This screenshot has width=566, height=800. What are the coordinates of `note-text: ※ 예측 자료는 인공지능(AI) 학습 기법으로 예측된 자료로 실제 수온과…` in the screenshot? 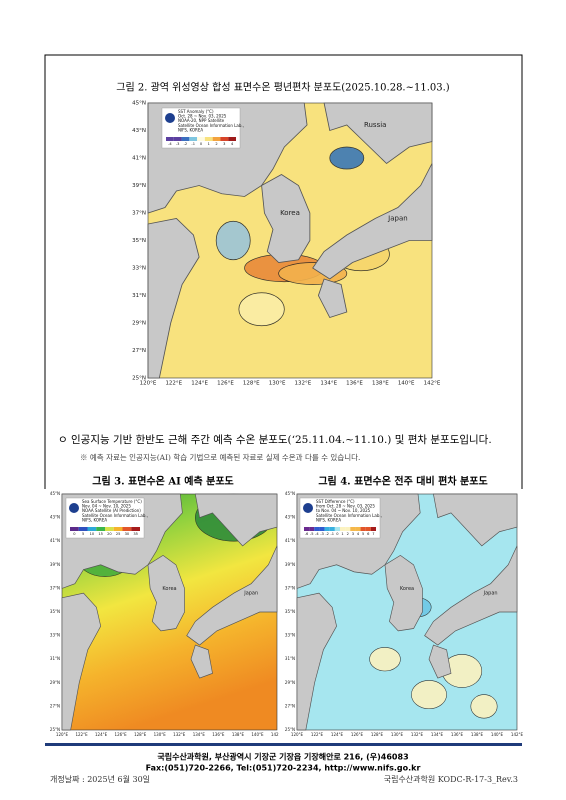 It's located at (220, 457).